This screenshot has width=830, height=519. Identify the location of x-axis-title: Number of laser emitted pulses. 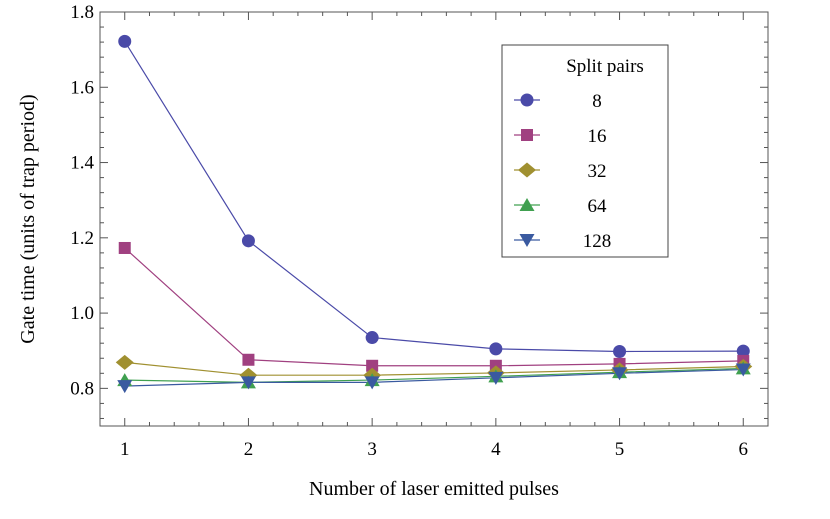
(434, 489).